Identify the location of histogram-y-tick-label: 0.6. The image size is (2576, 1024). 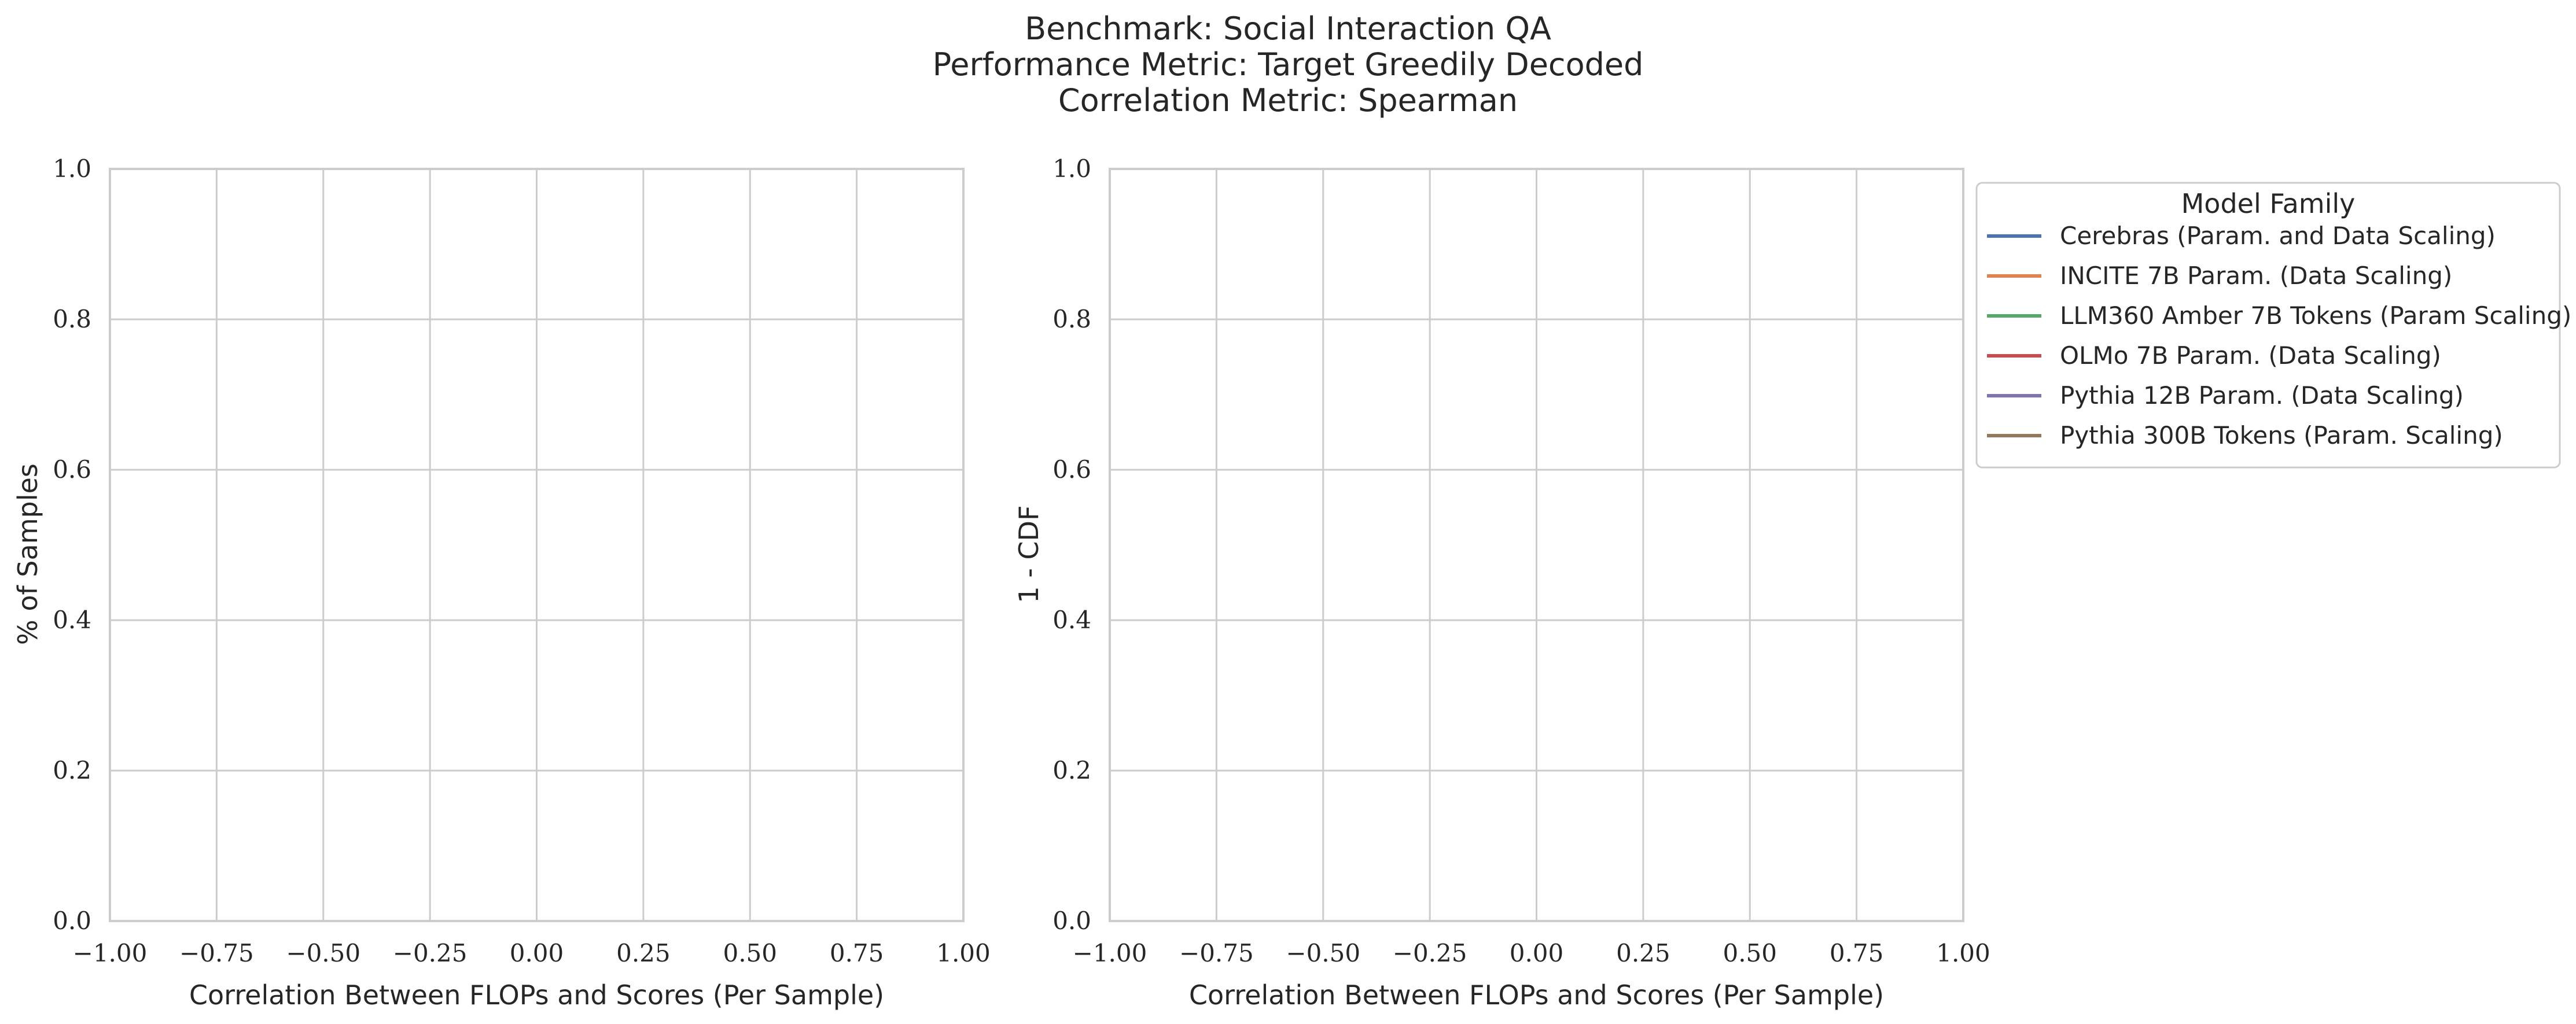
(72, 469).